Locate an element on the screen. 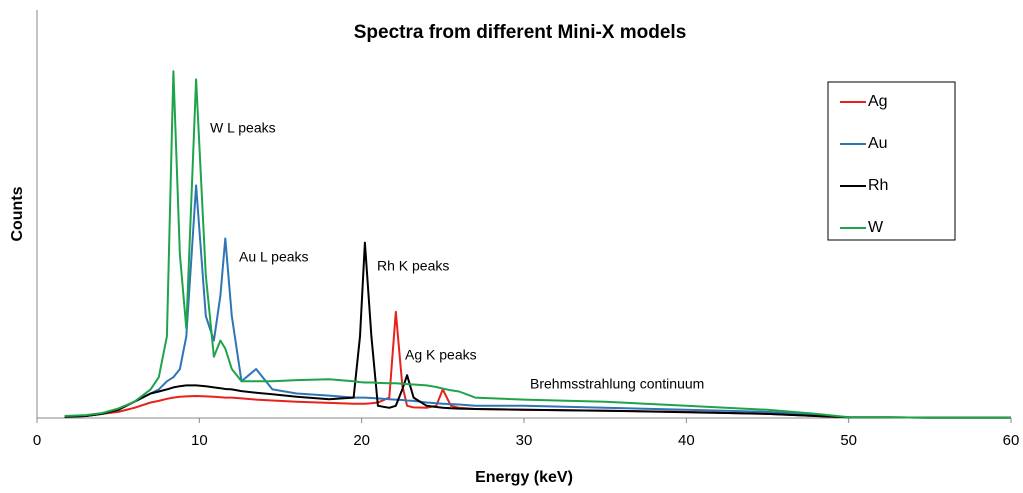  legend-label: W is located at coordinates (876, 227).